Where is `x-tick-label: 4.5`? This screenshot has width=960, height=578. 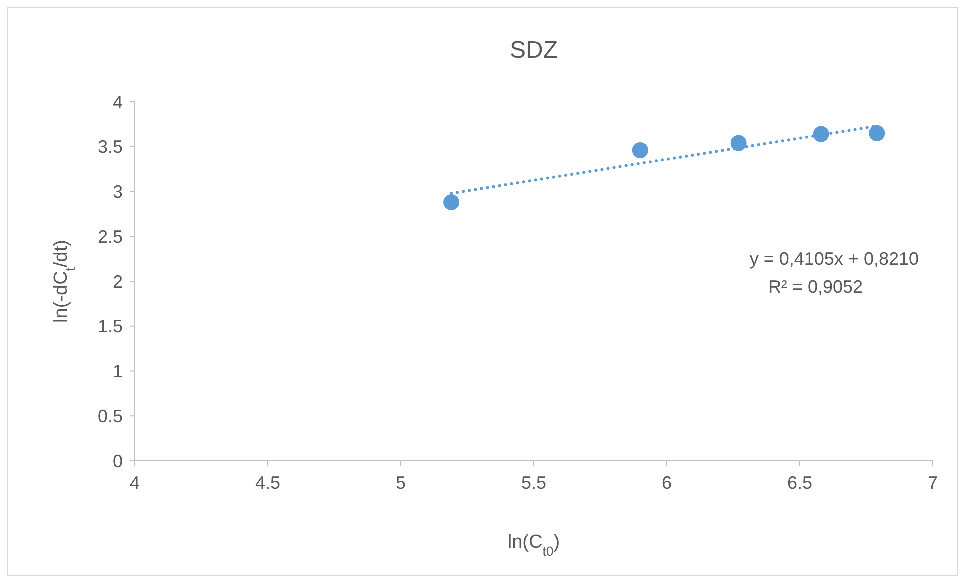 x-tick-label: 4.5 is located at coordinates (268, 483).